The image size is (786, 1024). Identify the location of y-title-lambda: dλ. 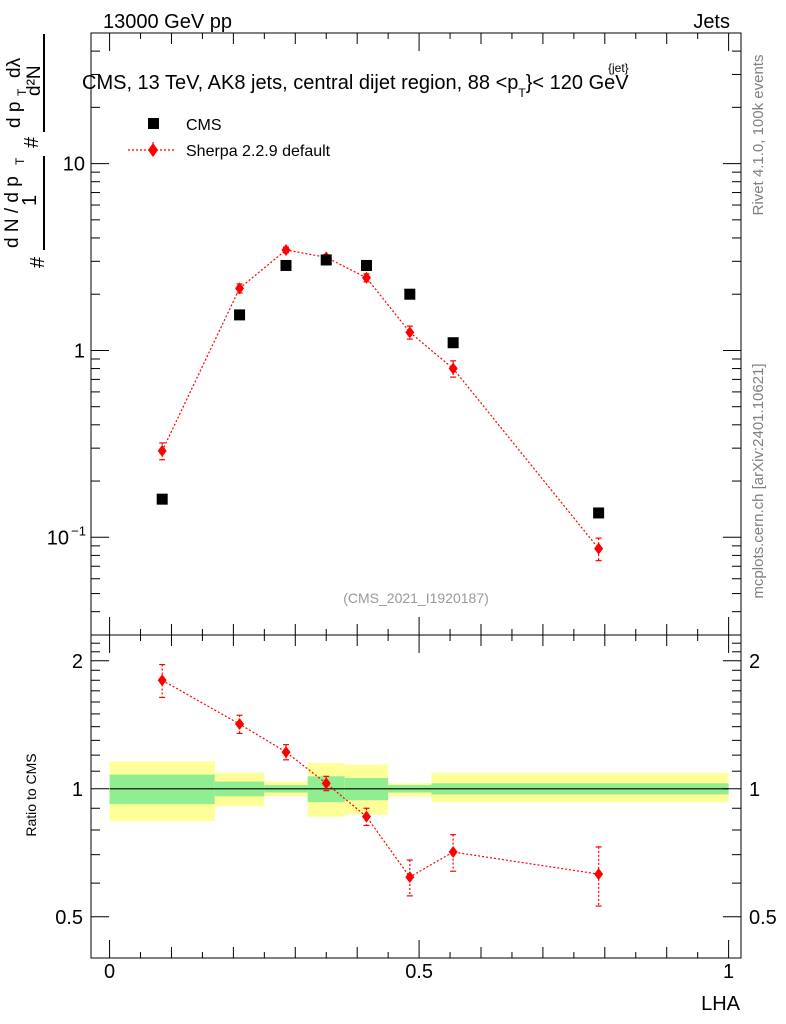
(14, 67).